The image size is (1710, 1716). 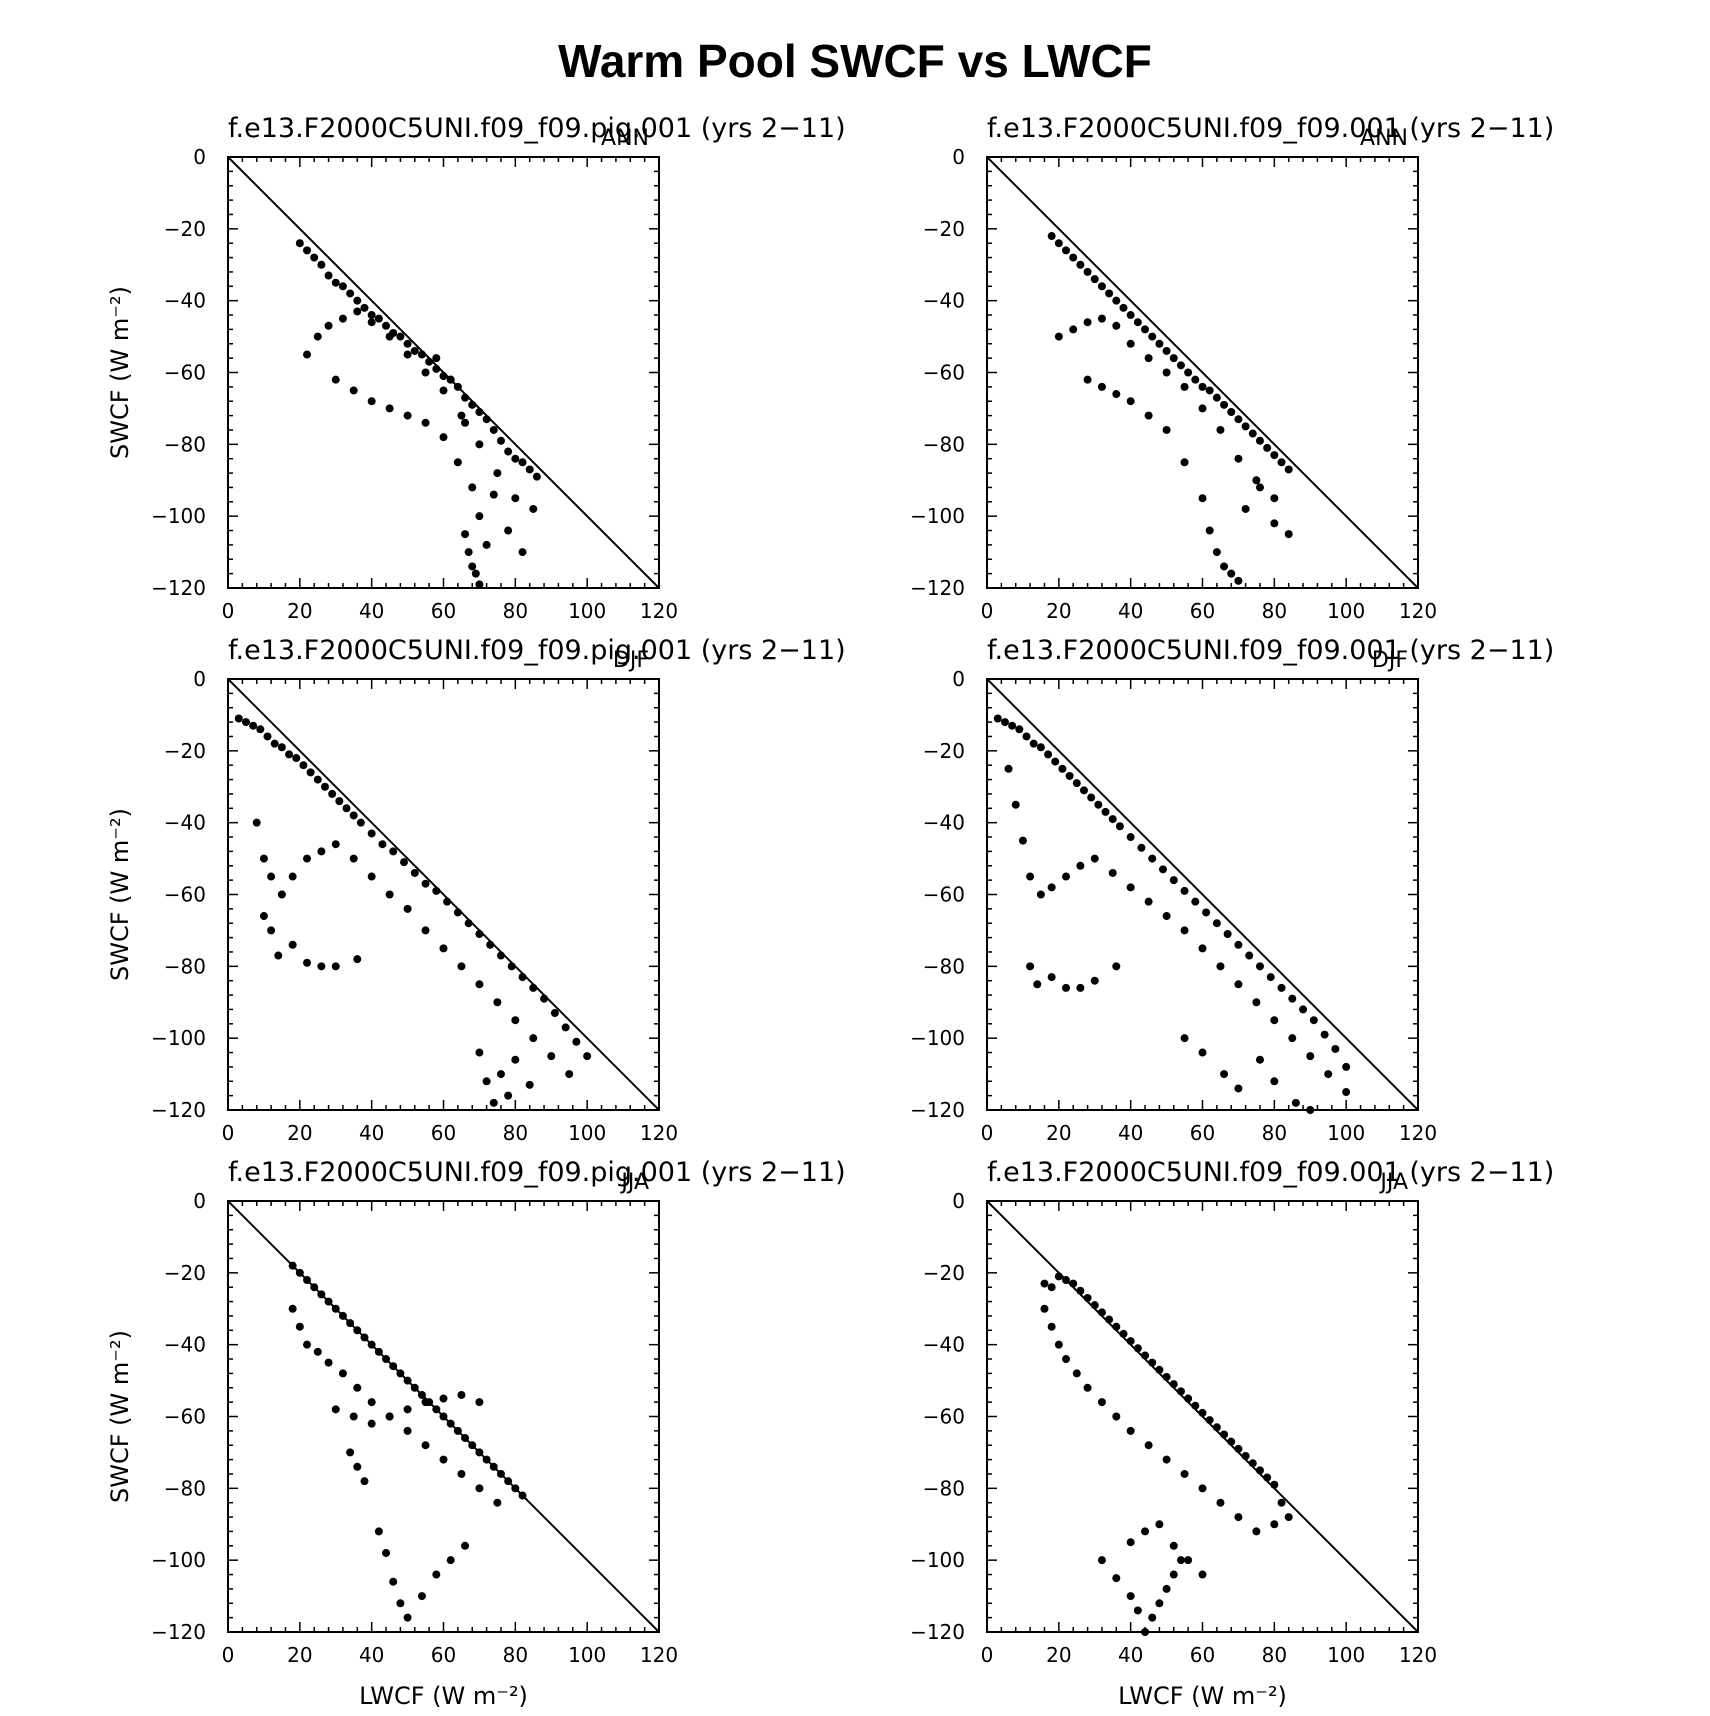 What do you see at coordinates (937, 1632) in the screenshot?
I see `y-tick-label: −120` at bounding box center [937, 1632].